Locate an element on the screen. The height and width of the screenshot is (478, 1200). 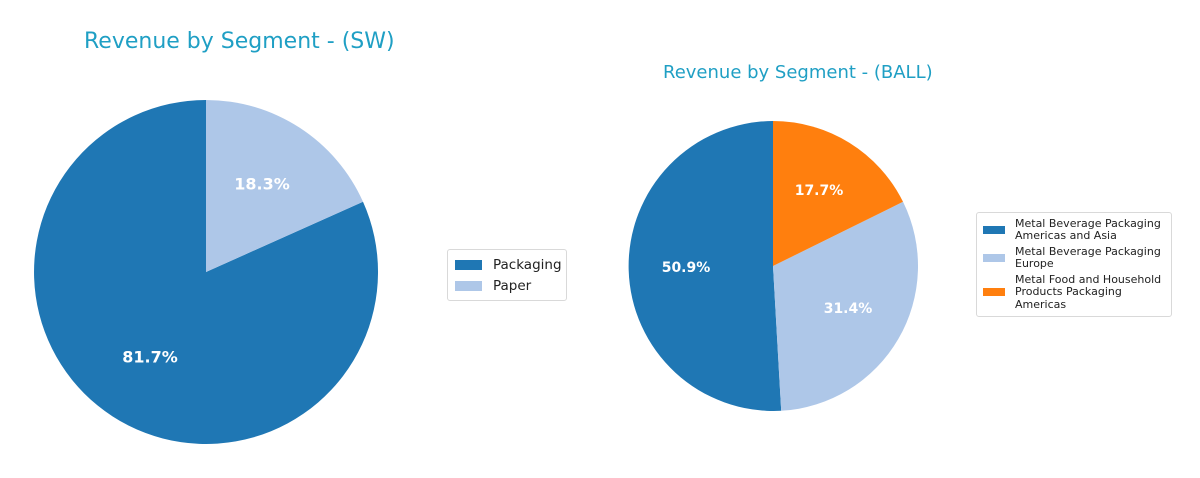
legend-item-packaging: Packaging is located at coordinates (507, 264).